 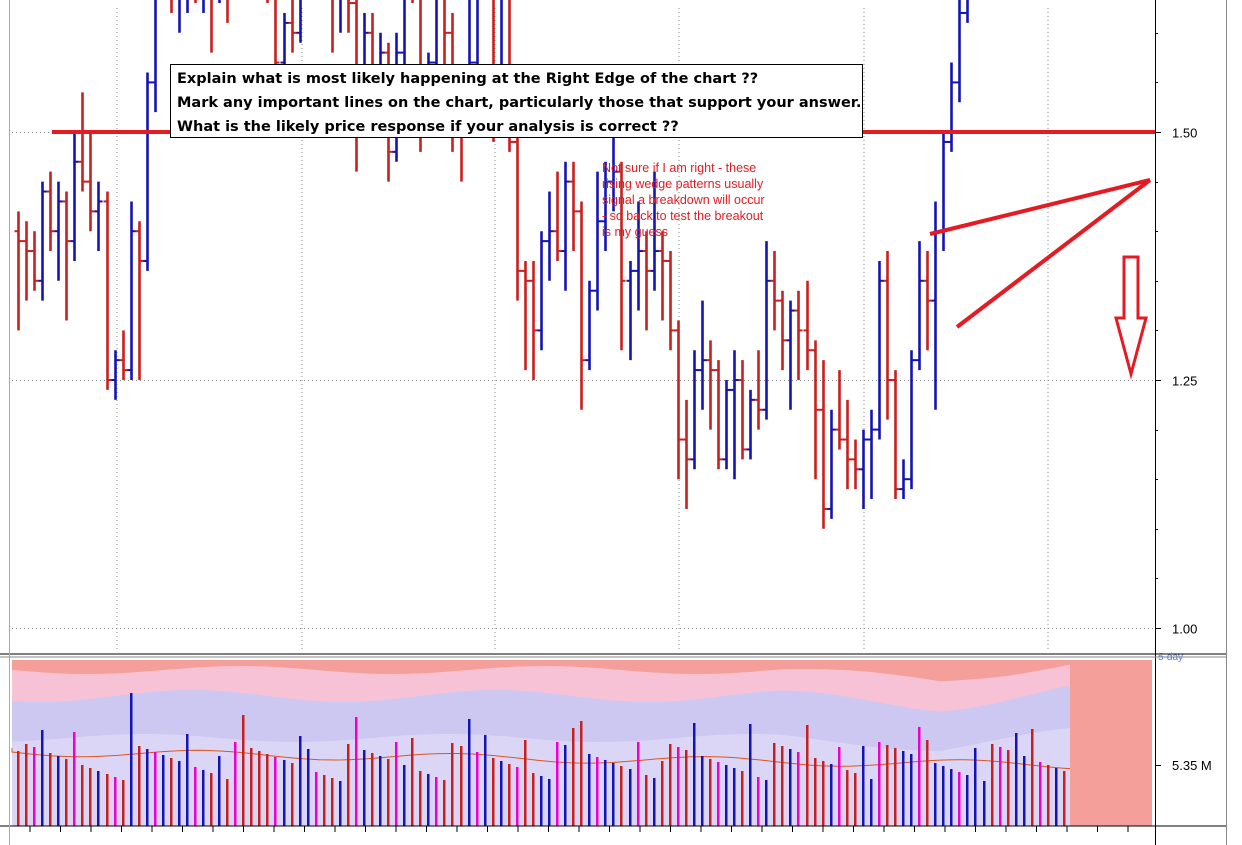 What do you see at coordinates (541, 759) in the screenshot?
I see `volume-average-line` at bounding box center [541, 759].